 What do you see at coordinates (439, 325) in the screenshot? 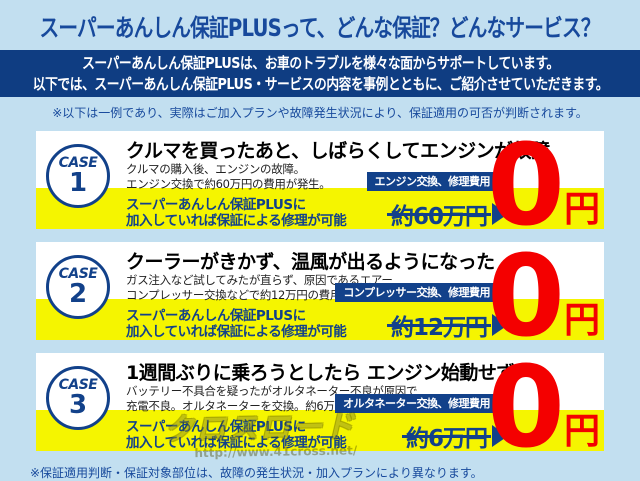
I see `original-price-strikethrough: 約12万円` at bounding box center [439, 325].